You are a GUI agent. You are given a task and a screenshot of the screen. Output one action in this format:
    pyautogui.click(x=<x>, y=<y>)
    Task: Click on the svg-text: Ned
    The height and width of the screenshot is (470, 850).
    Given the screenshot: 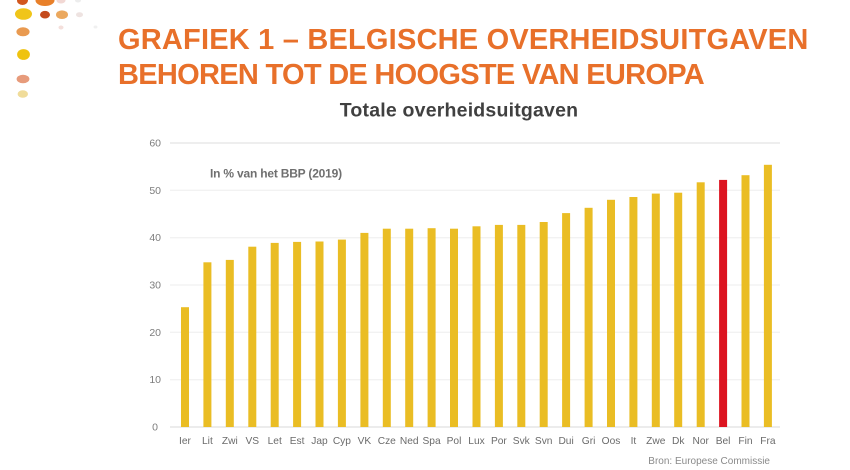 What is the action you would take?
    pyautogui.click(x=409, y=441)
    